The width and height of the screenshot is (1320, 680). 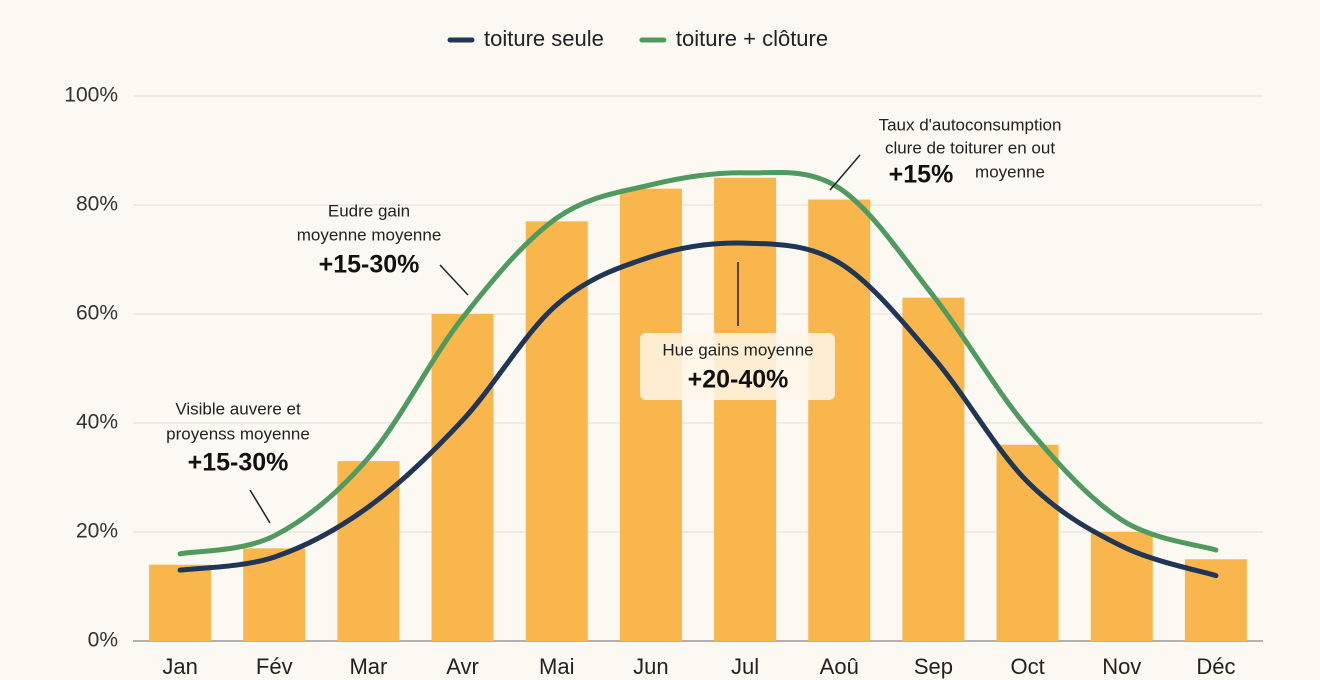 I want to click on x-tick-label: Sep, so click(x=933, y=666).